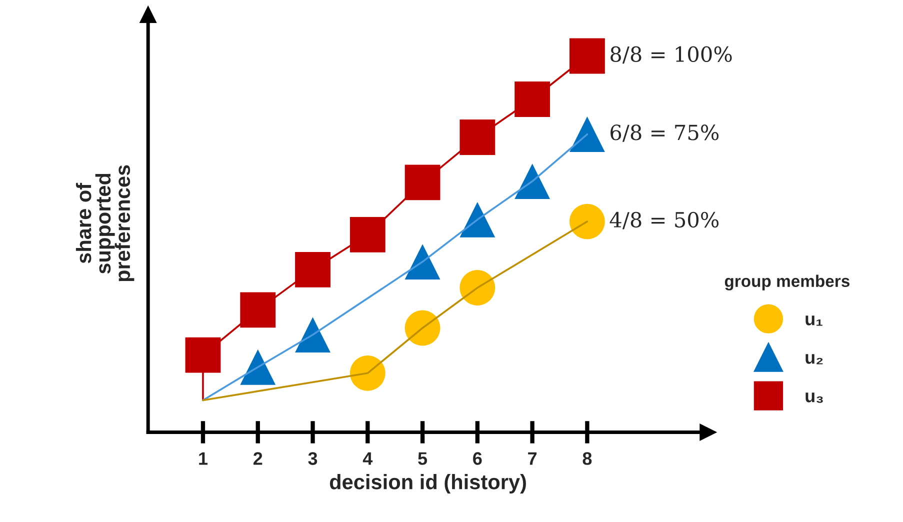 This screenshot has height=522, width=903. What do you see at coordinates (787, 282) in the screenshot?
I see `legend-title: group members` at bounding box center [787, 282].